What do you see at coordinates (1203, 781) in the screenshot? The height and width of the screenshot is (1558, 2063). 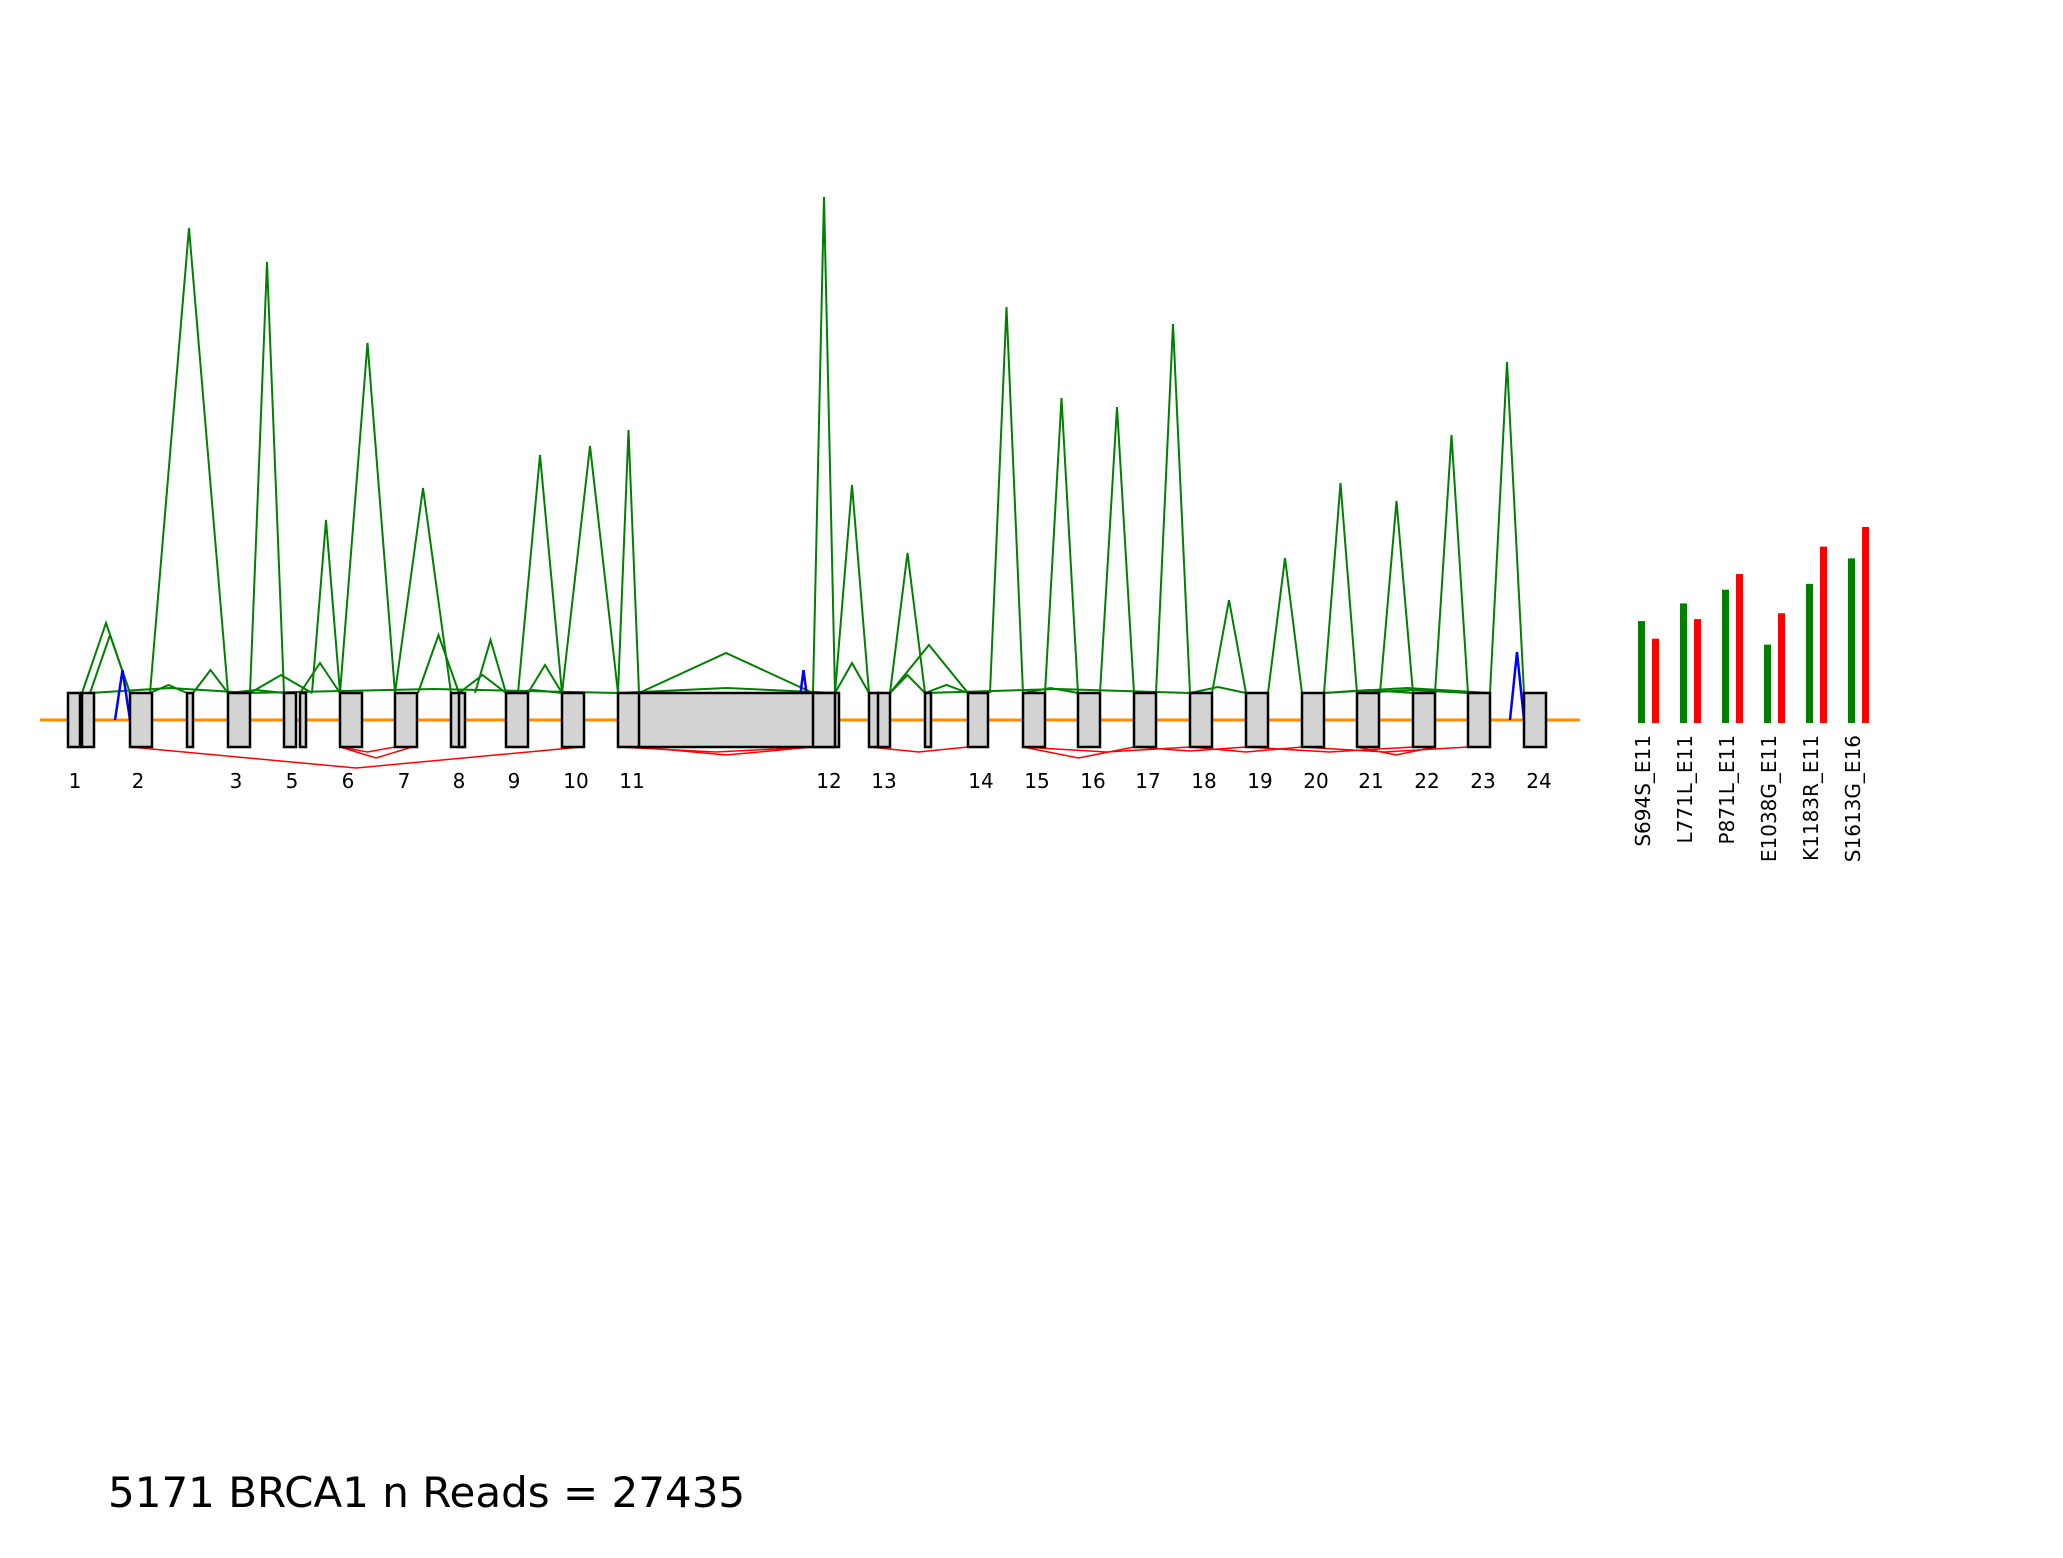 I see `exon-label: 18` at bounding box center [1203, 781].